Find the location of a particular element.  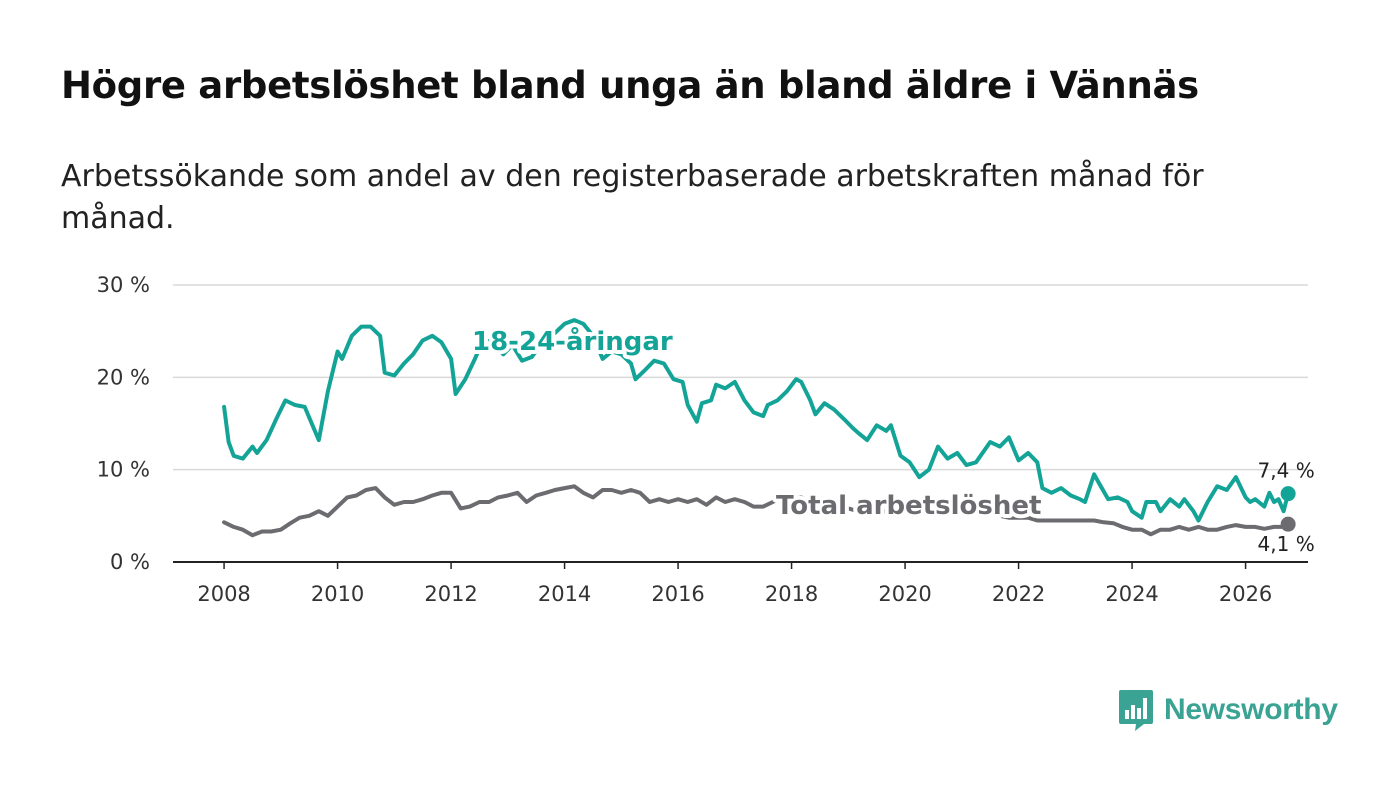

newsworthy-logo-icon is located at coordinates (1136, 710).